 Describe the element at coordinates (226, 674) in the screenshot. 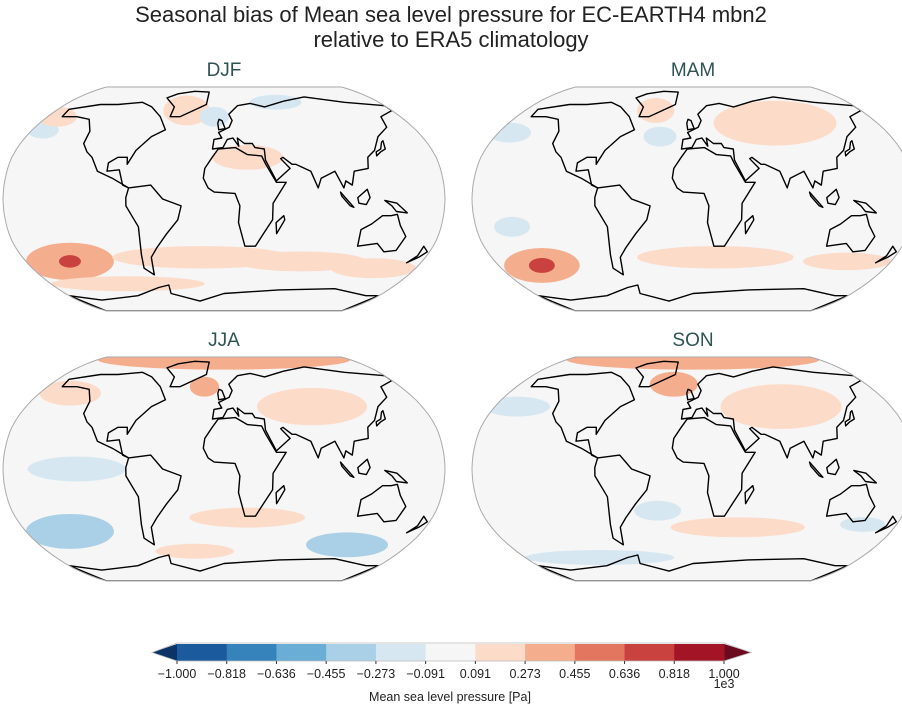

I see `colorbar-tick-label: −0.818` at that location.